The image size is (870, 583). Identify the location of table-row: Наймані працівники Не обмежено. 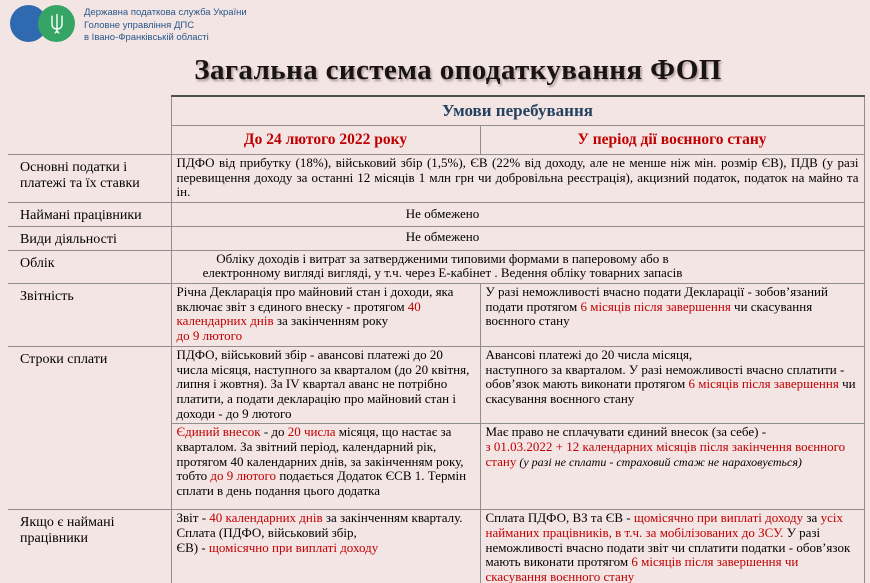
(436, 214).